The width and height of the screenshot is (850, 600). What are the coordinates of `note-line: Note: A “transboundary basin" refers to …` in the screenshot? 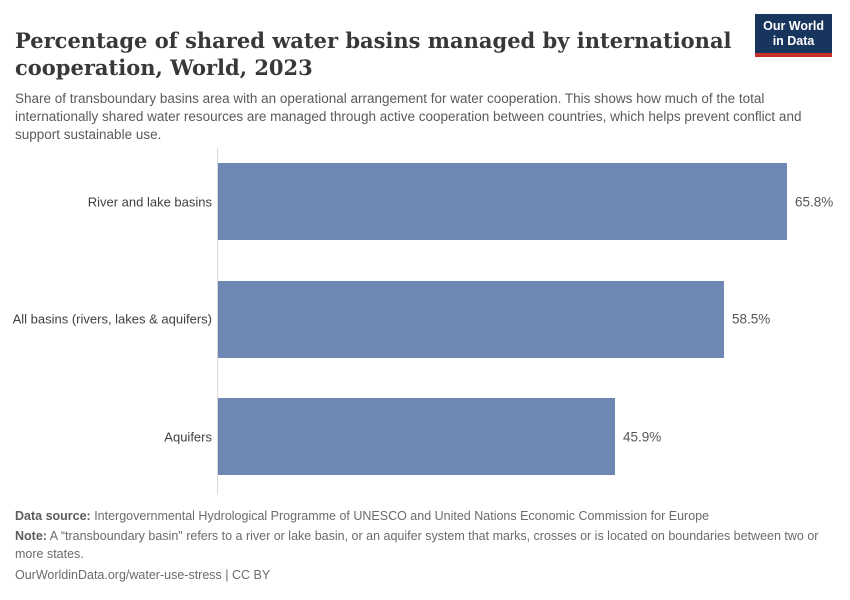 It's located at (421, 545).